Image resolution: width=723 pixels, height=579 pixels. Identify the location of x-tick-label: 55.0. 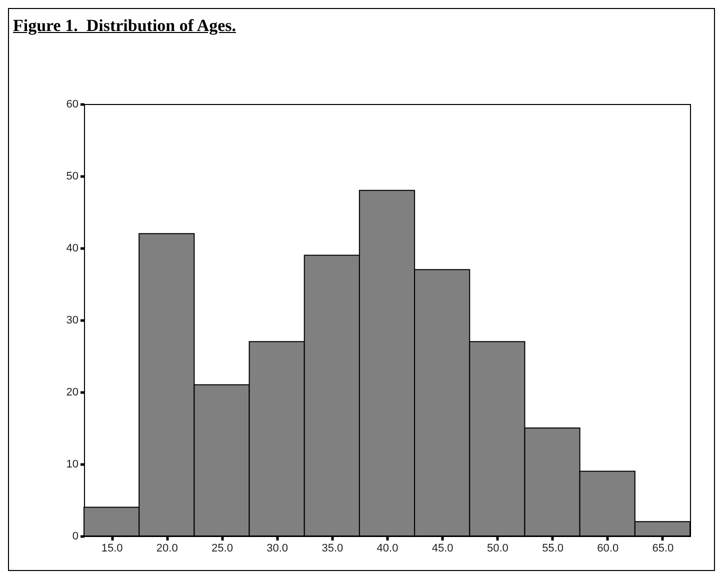
(553, 548).